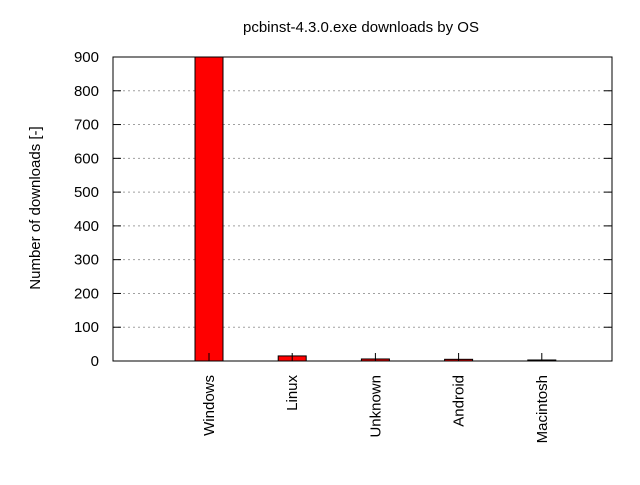 Image resolution: width=640 pixels, height=485 pixels. What do you see at coordinates (35, 207) in the screenshot?
I see `y-axis-label: Number of downloads [-]` at bounding box center [35, 207].